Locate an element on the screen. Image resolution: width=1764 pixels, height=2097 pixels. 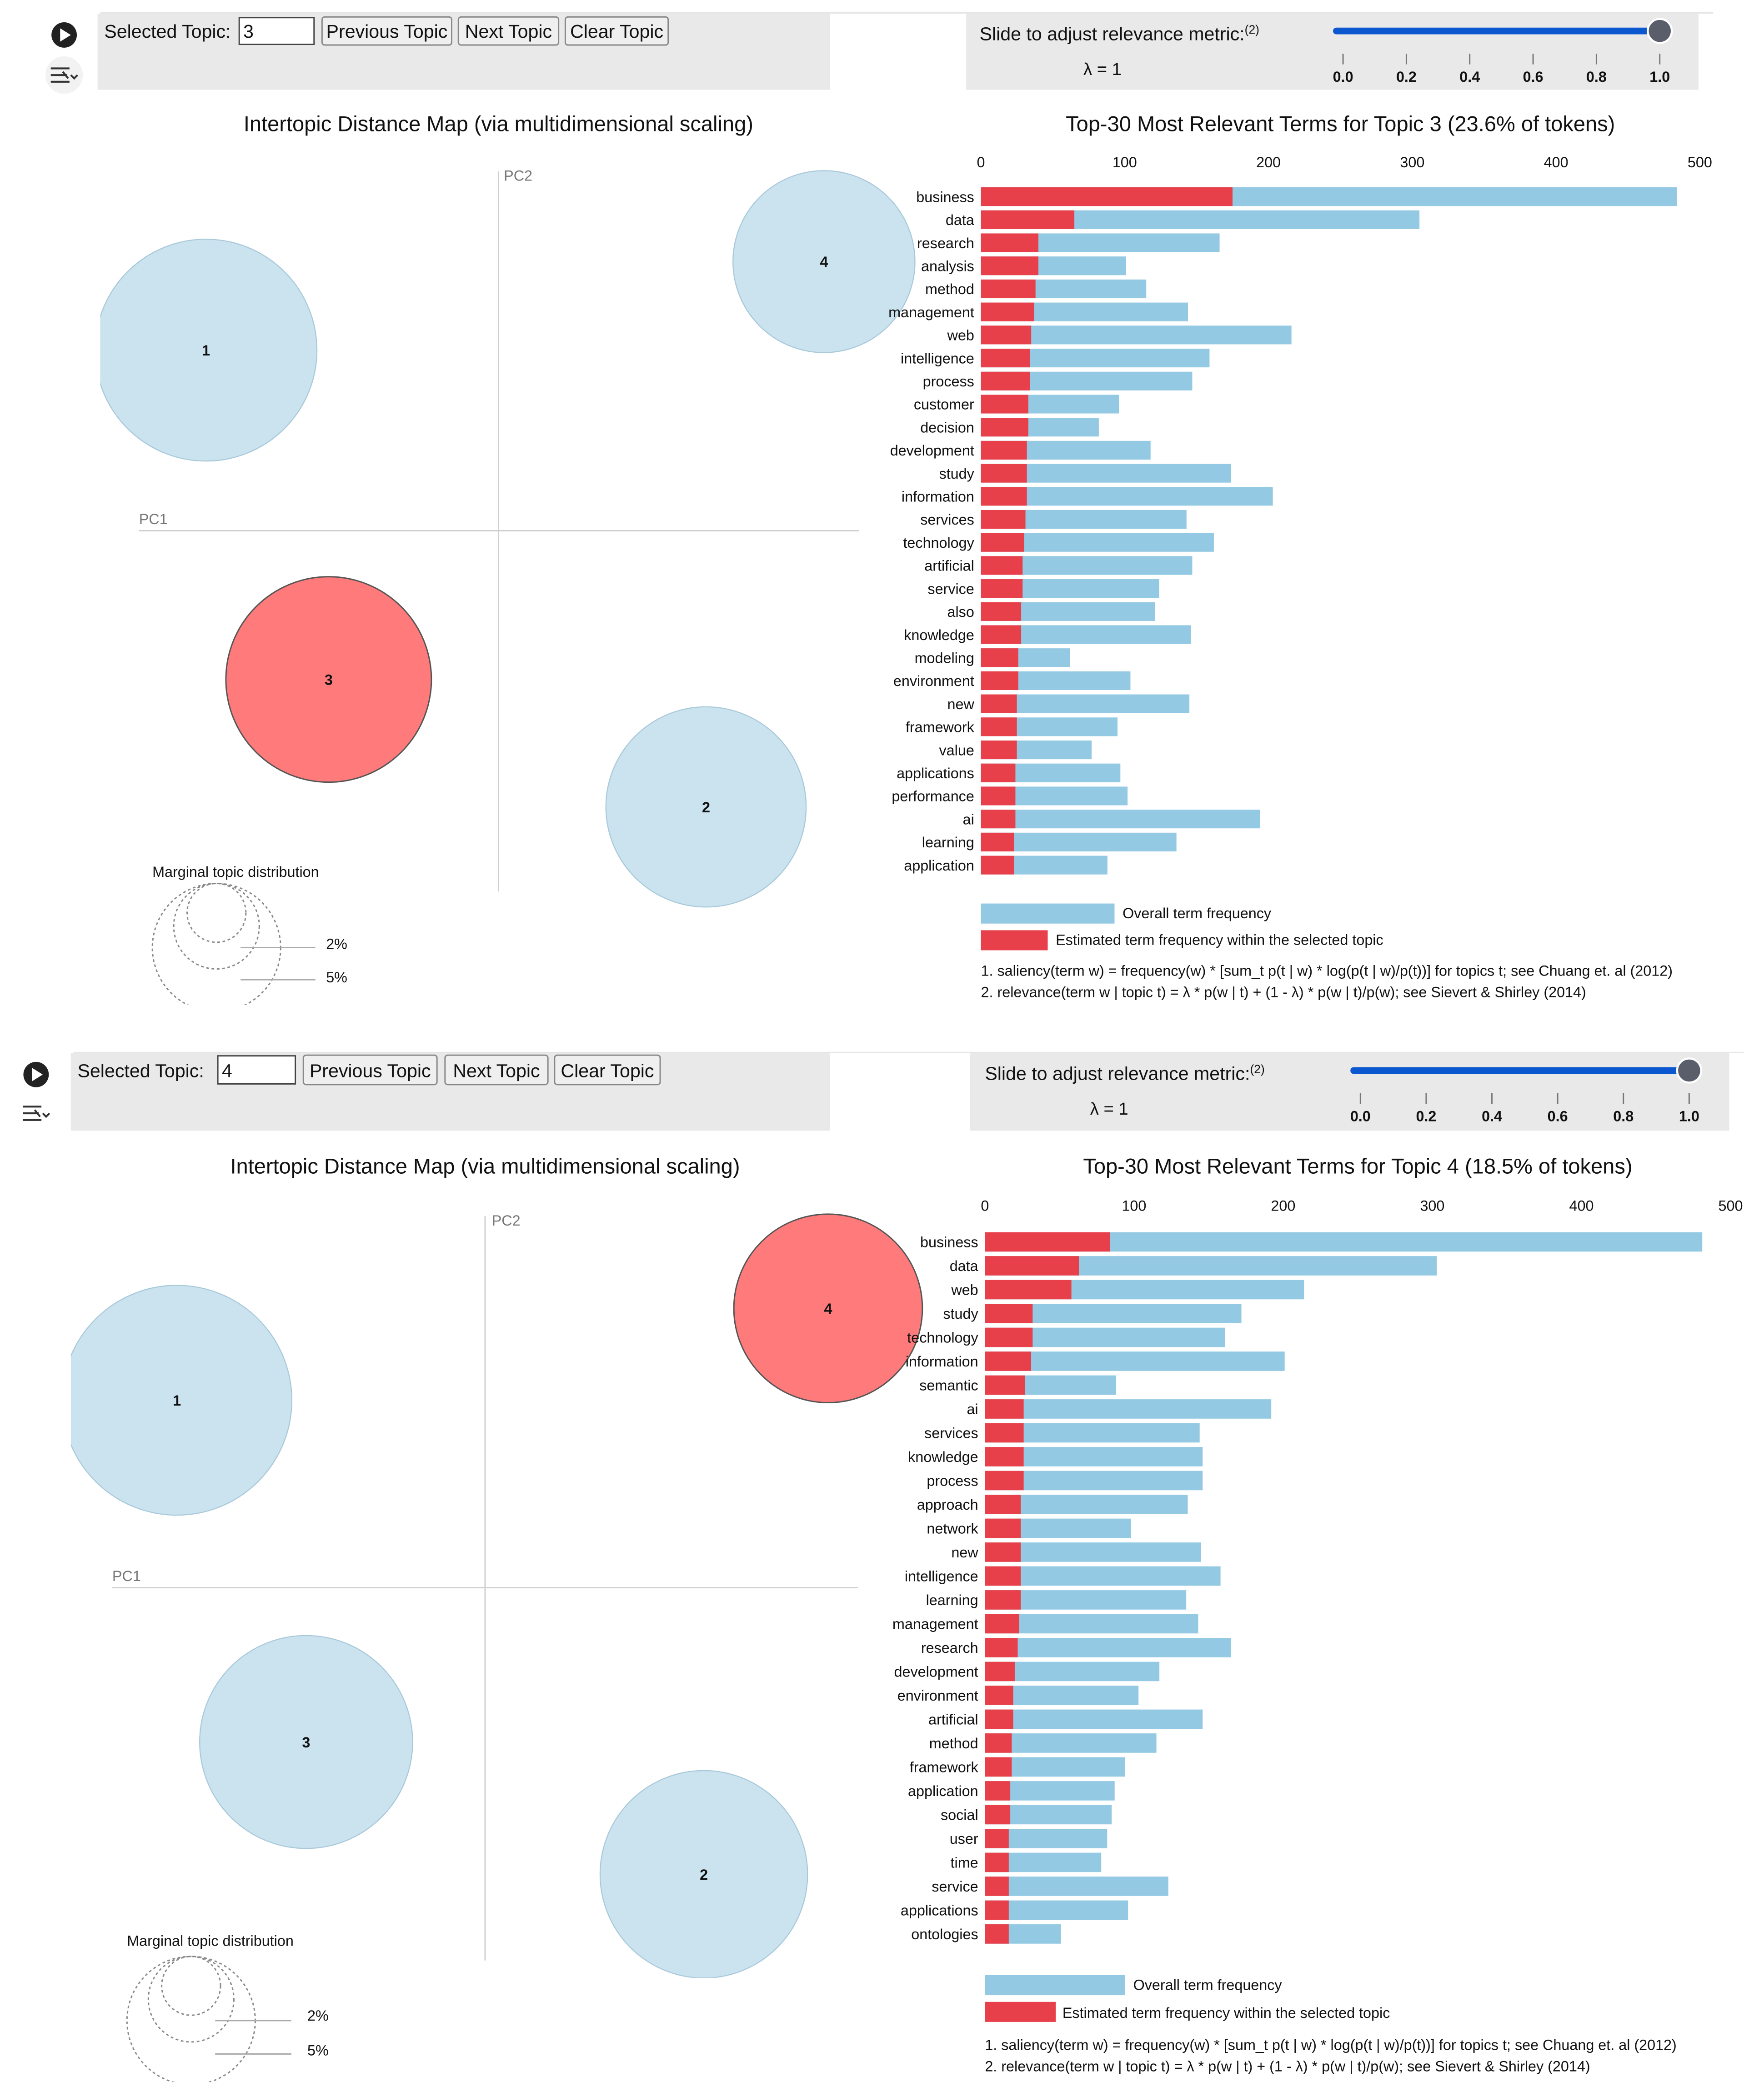
selected-topic-value: 4 is located at coordinates (227, 1071).